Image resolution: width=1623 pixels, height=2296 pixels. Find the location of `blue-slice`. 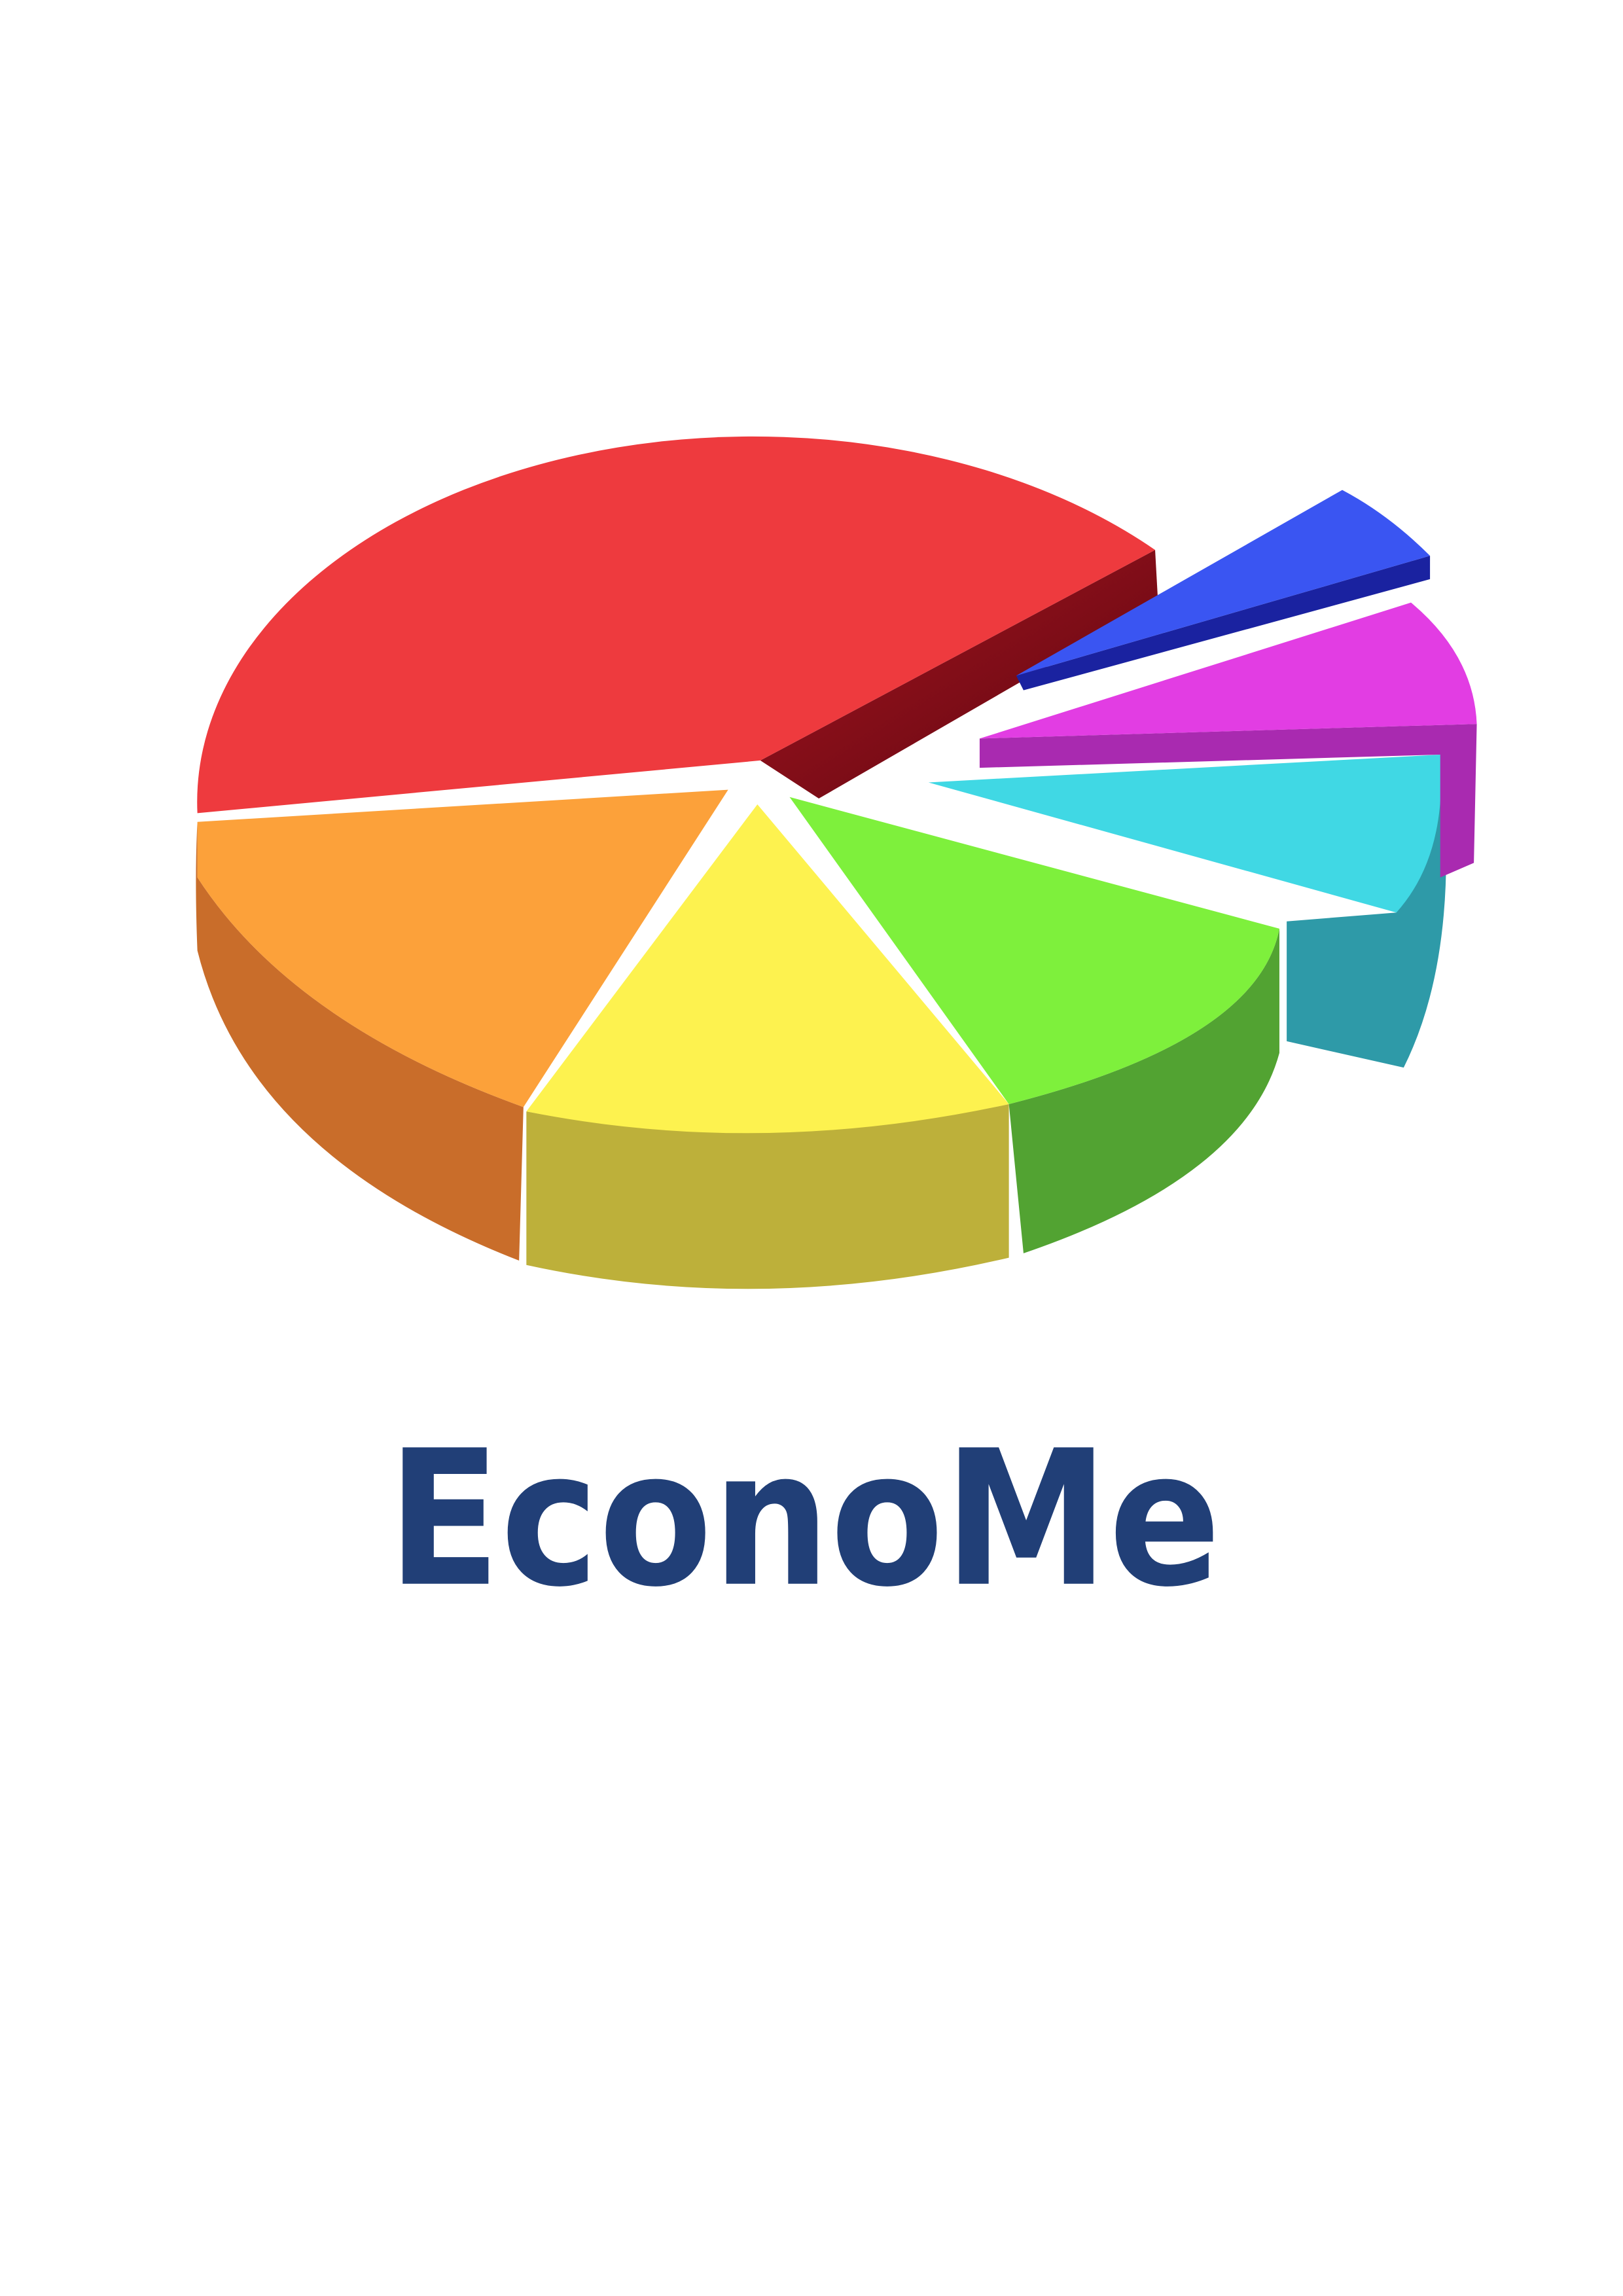

blue-slice is located at coordinates (1223, 583).